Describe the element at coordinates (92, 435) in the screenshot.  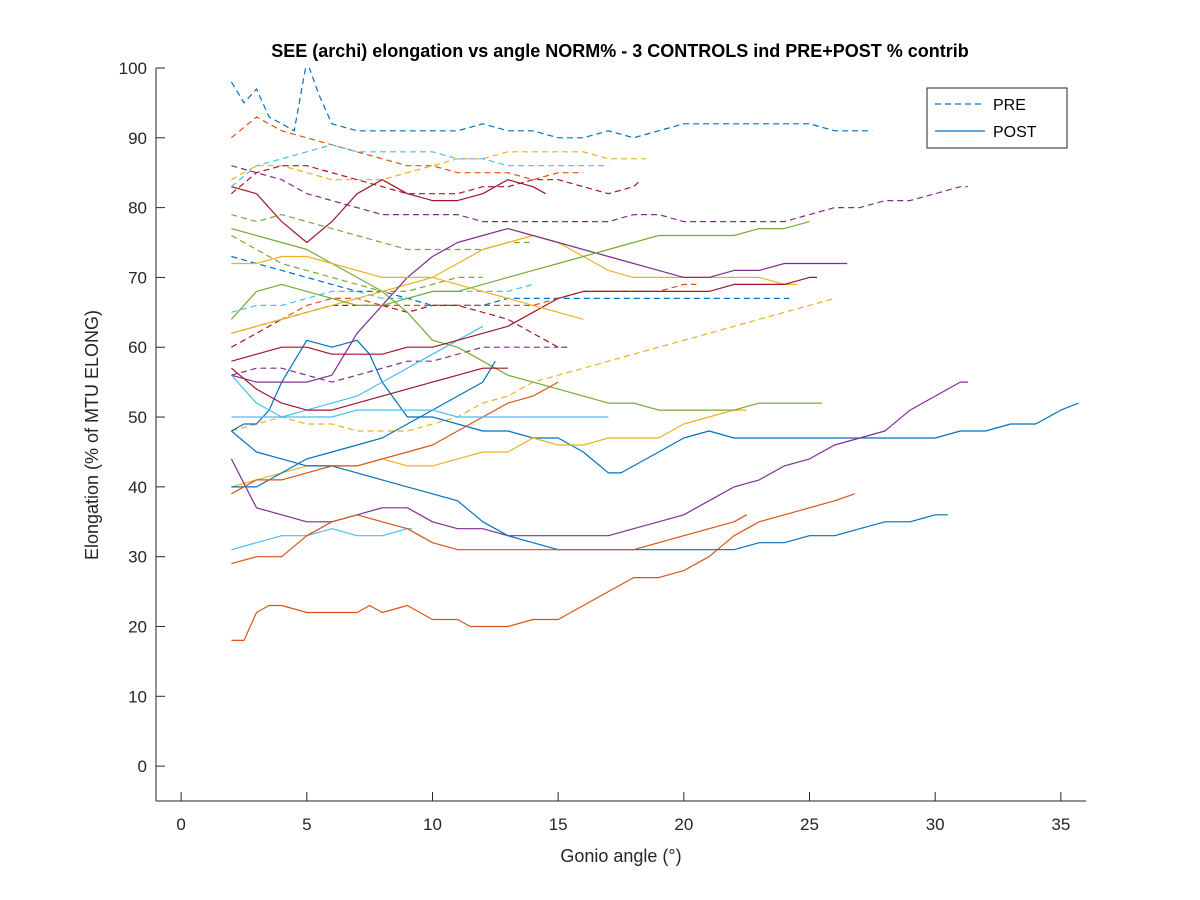
I see `y-axis-label: Elongation (% of MTU ELONG)` at that location.